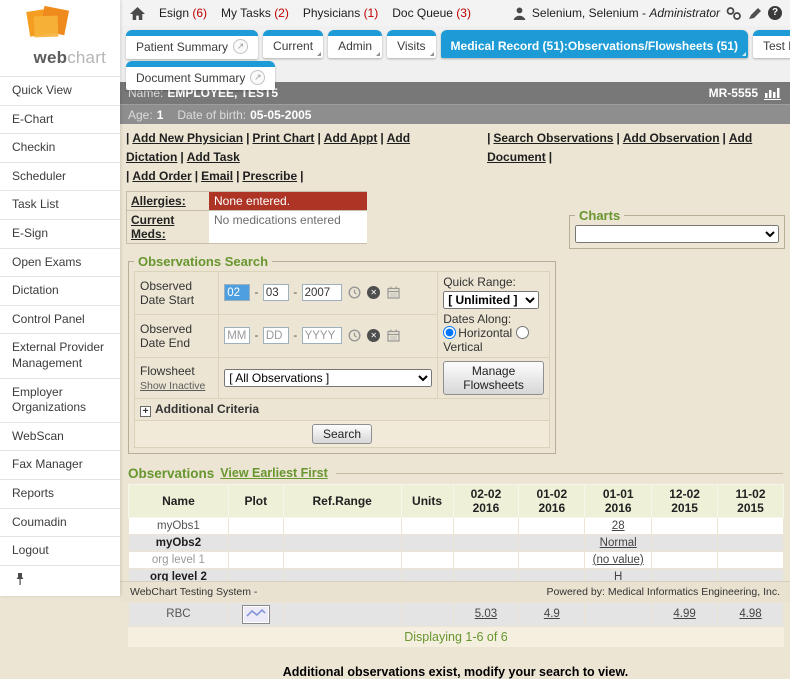  I want to click on observed-date-end-inputs: - - ✕, so click(328, 335).